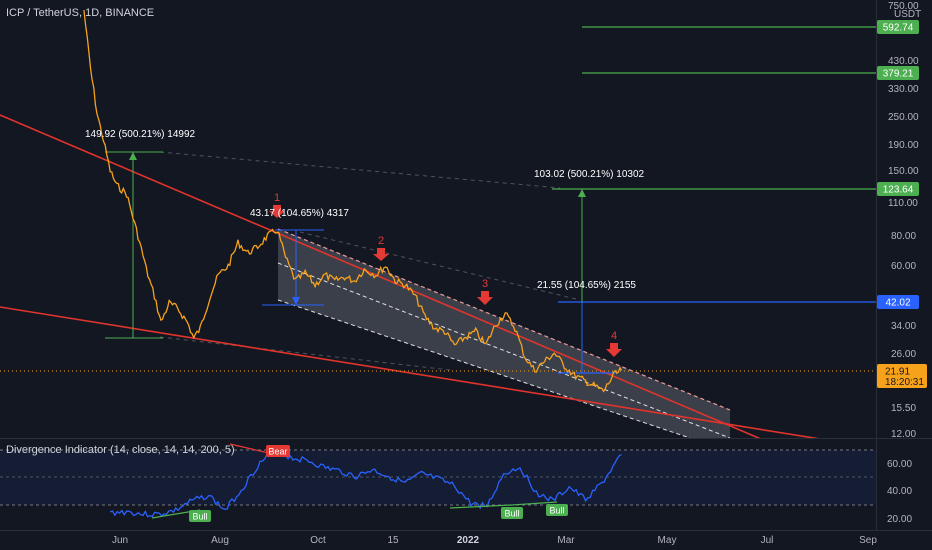 This screenshot has width=932, height=550. Describe the element at coordinates (904, 382) in the screenshot. I see `countdown-text: 18:20:31` at that location.